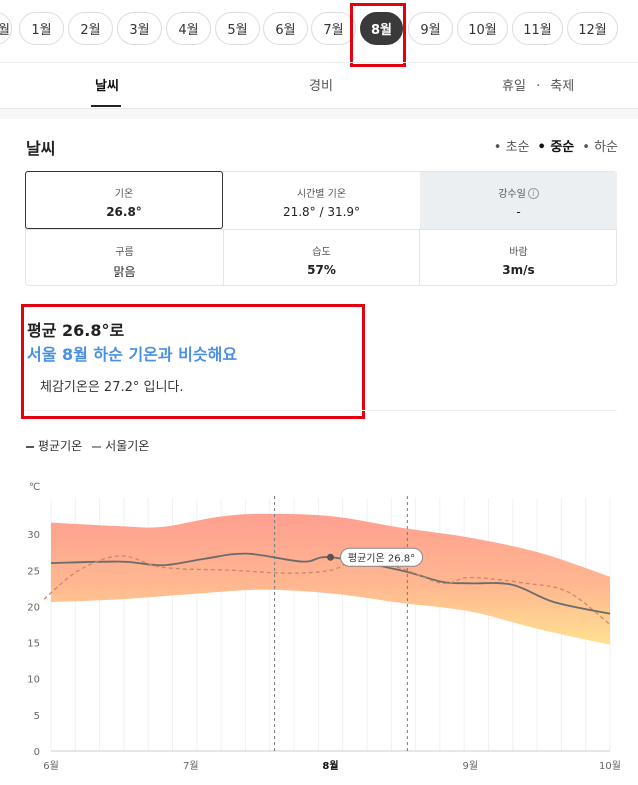  What do you see at coordinates (33, 571) in the screenshot?
I see `y-tick-label: 25` at bounding box center [33, 571].